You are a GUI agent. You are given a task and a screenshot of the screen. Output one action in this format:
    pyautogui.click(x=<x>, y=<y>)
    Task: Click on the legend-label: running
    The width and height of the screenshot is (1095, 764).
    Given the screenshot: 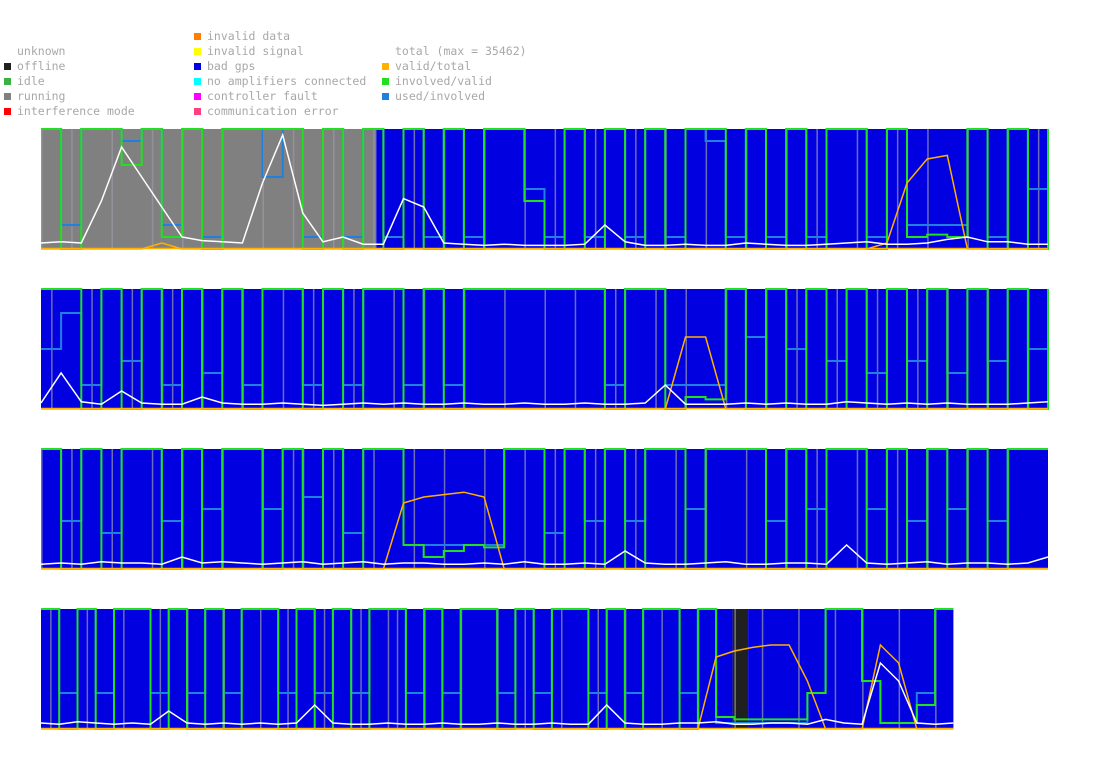 What is the action you would take?
    pyautogui.click(x=41, y=96)
    